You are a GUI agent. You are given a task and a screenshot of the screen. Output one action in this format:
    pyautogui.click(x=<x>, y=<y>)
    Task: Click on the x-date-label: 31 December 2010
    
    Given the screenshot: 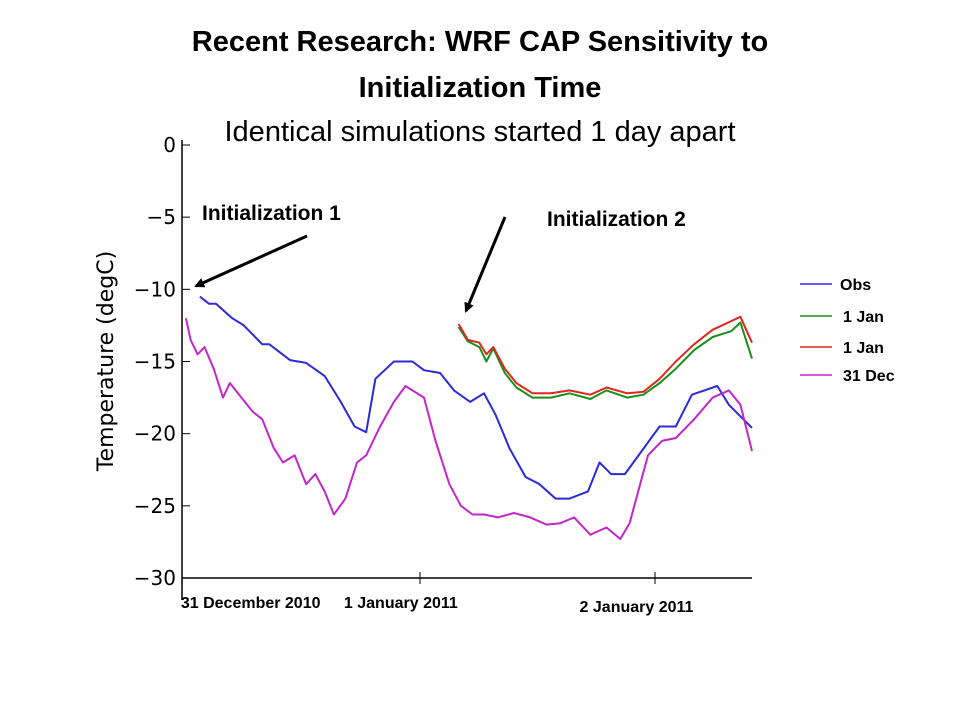 What is the action you would take?
    pyautogui.click(x=251, y=603)
    